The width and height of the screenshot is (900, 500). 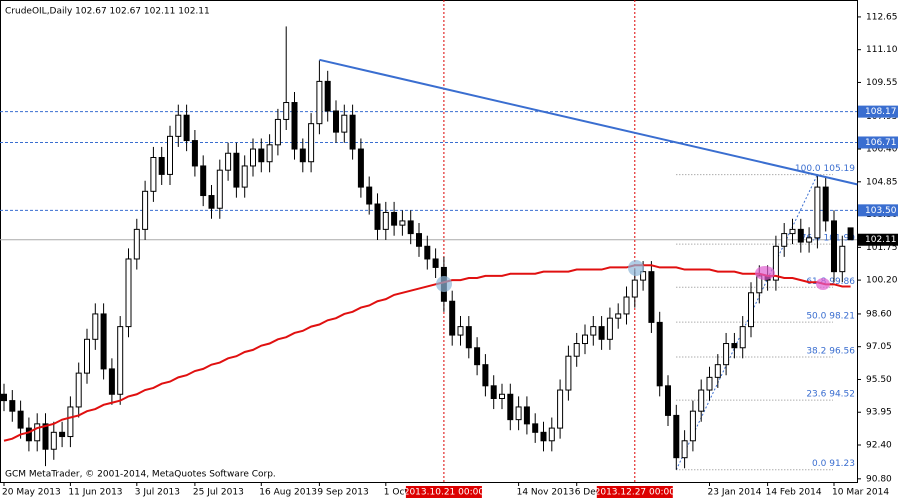 I want to click on y-tick-label: 100.20, so click(x=882, y=281).